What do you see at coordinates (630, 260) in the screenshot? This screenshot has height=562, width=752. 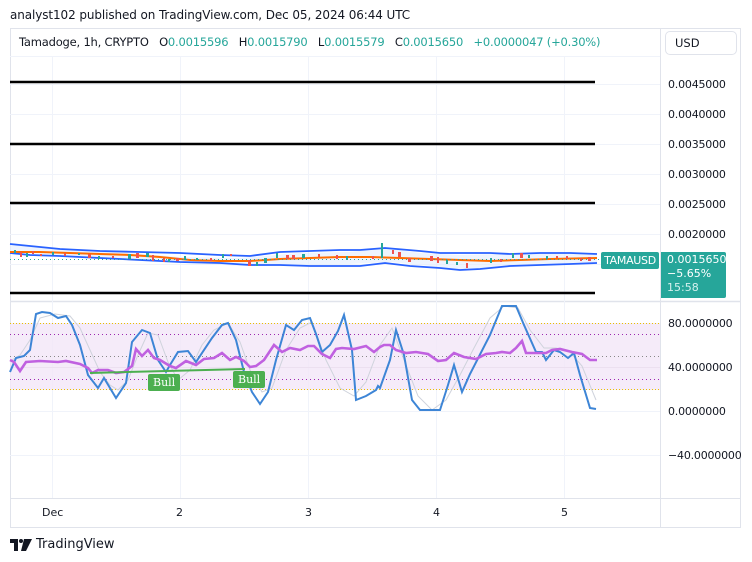 I see `symbol-price-tag: TAMAUSD` at bounding box center [630, 260].